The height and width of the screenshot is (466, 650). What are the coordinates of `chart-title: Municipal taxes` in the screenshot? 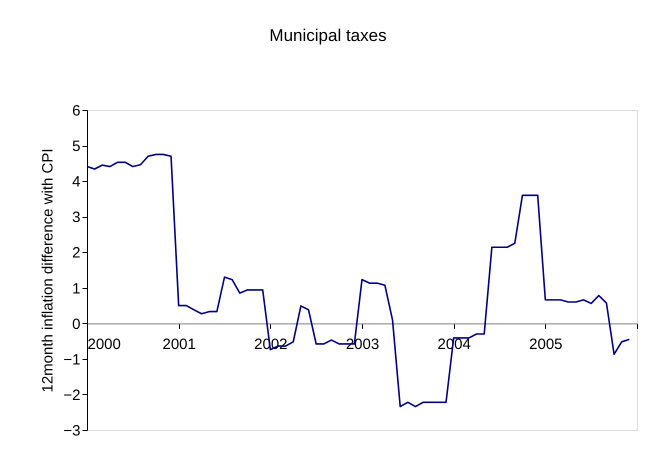 It's located at (328, 35).